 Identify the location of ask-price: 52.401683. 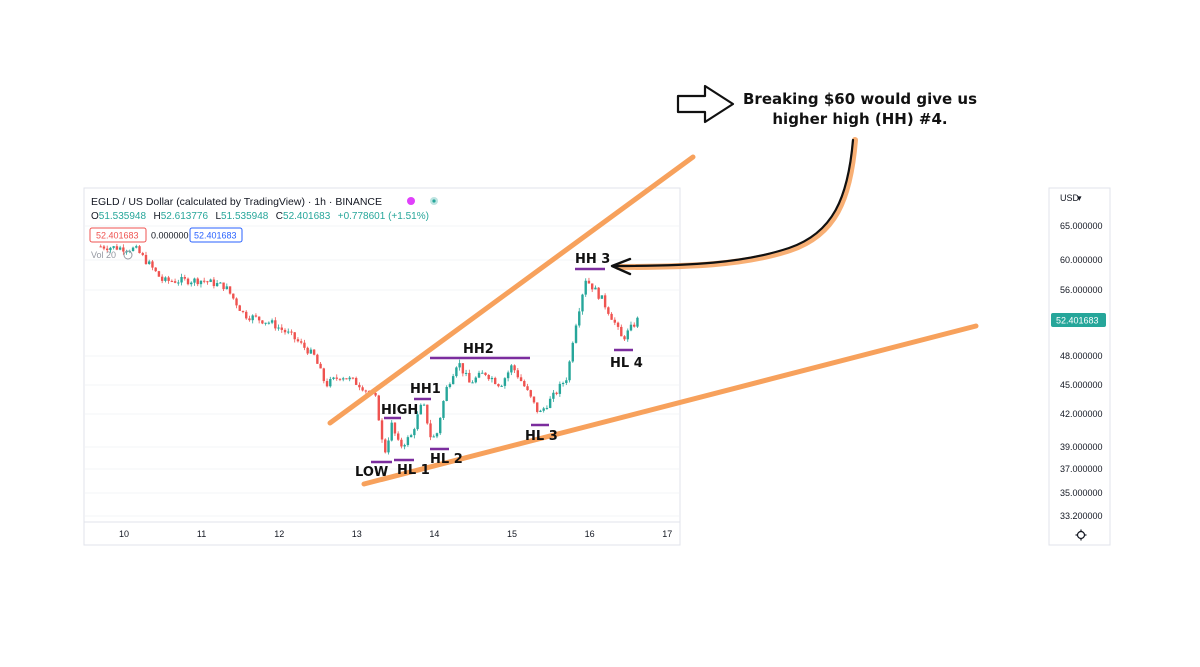
(215, 236).